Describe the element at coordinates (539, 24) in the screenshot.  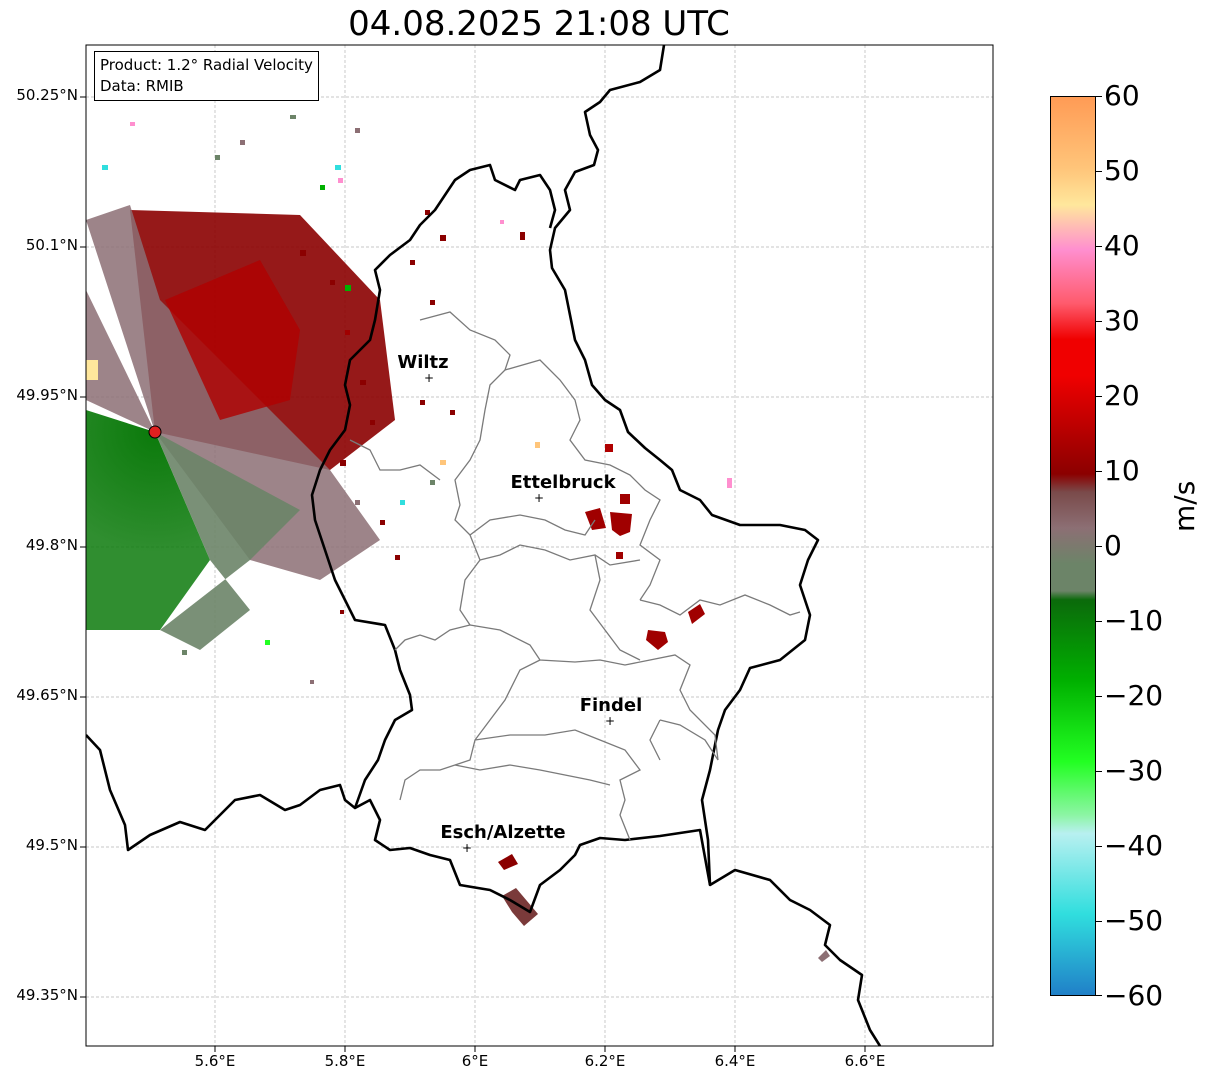
I see `map-title: 04.08.2025 21:08 UTC` at that location.